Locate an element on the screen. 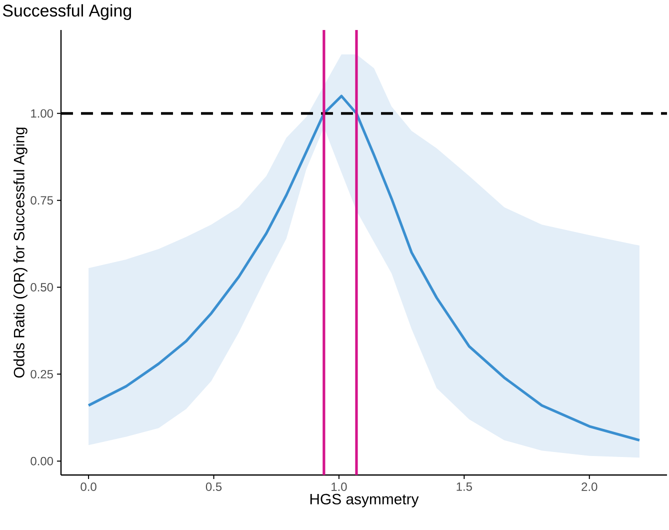 The image size is (669, 530). y-tick-label: 1.00 is located at coordinates (42, 113).